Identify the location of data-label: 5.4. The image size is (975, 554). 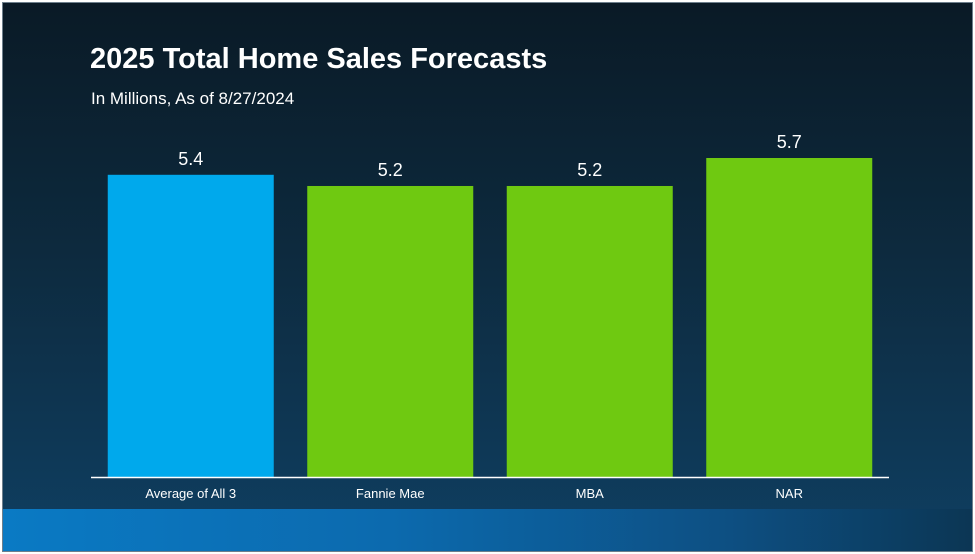
(190, 159).